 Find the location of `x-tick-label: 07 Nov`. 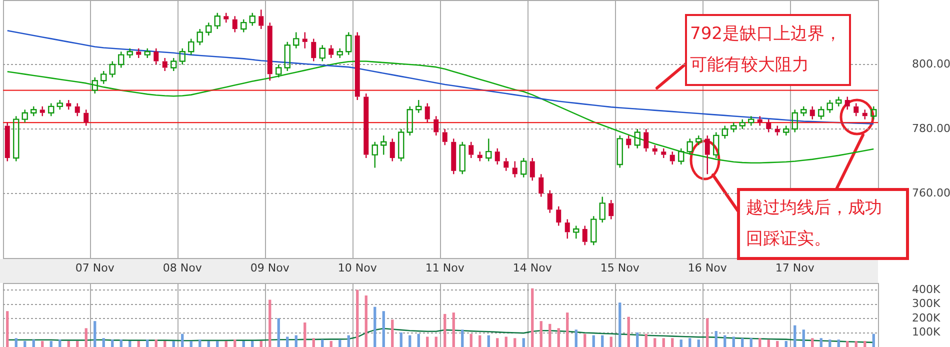

x-tick-label: 07 Nov is located at coordinates (95, 267).